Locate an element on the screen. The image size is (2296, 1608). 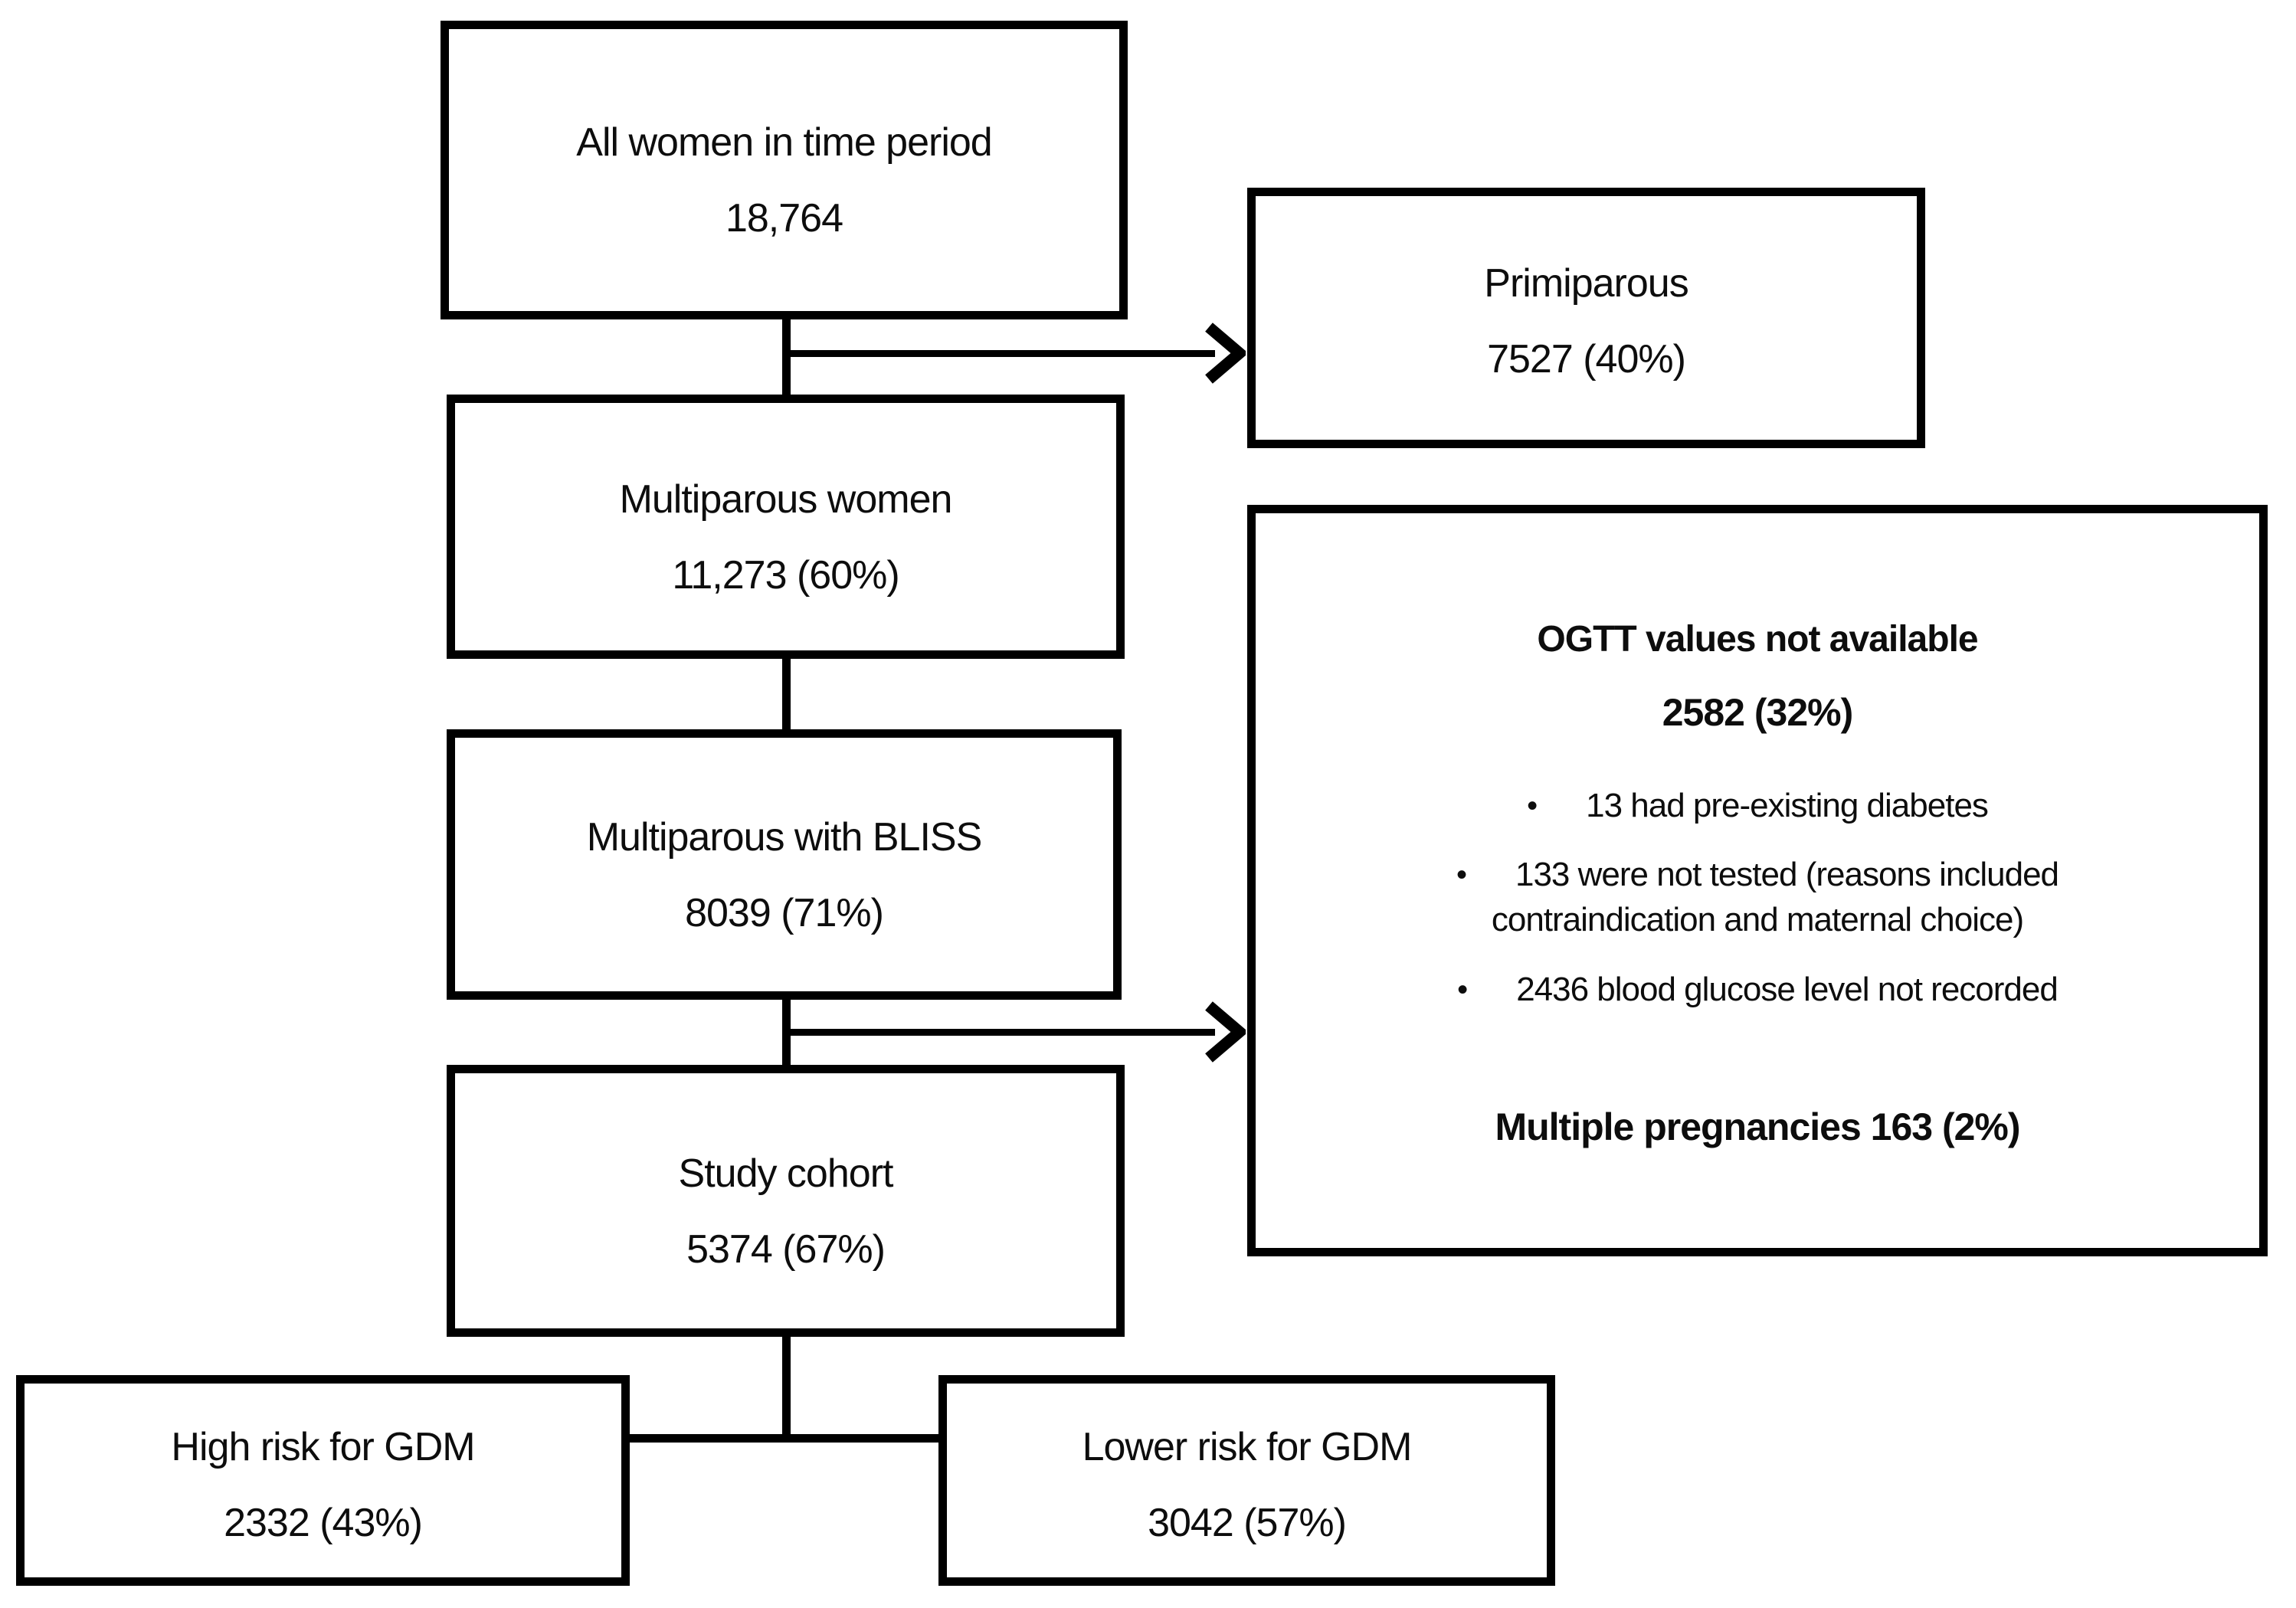
box-multiparous-bliss-value: 8039 (71%) is located at coordinates (784, 913).